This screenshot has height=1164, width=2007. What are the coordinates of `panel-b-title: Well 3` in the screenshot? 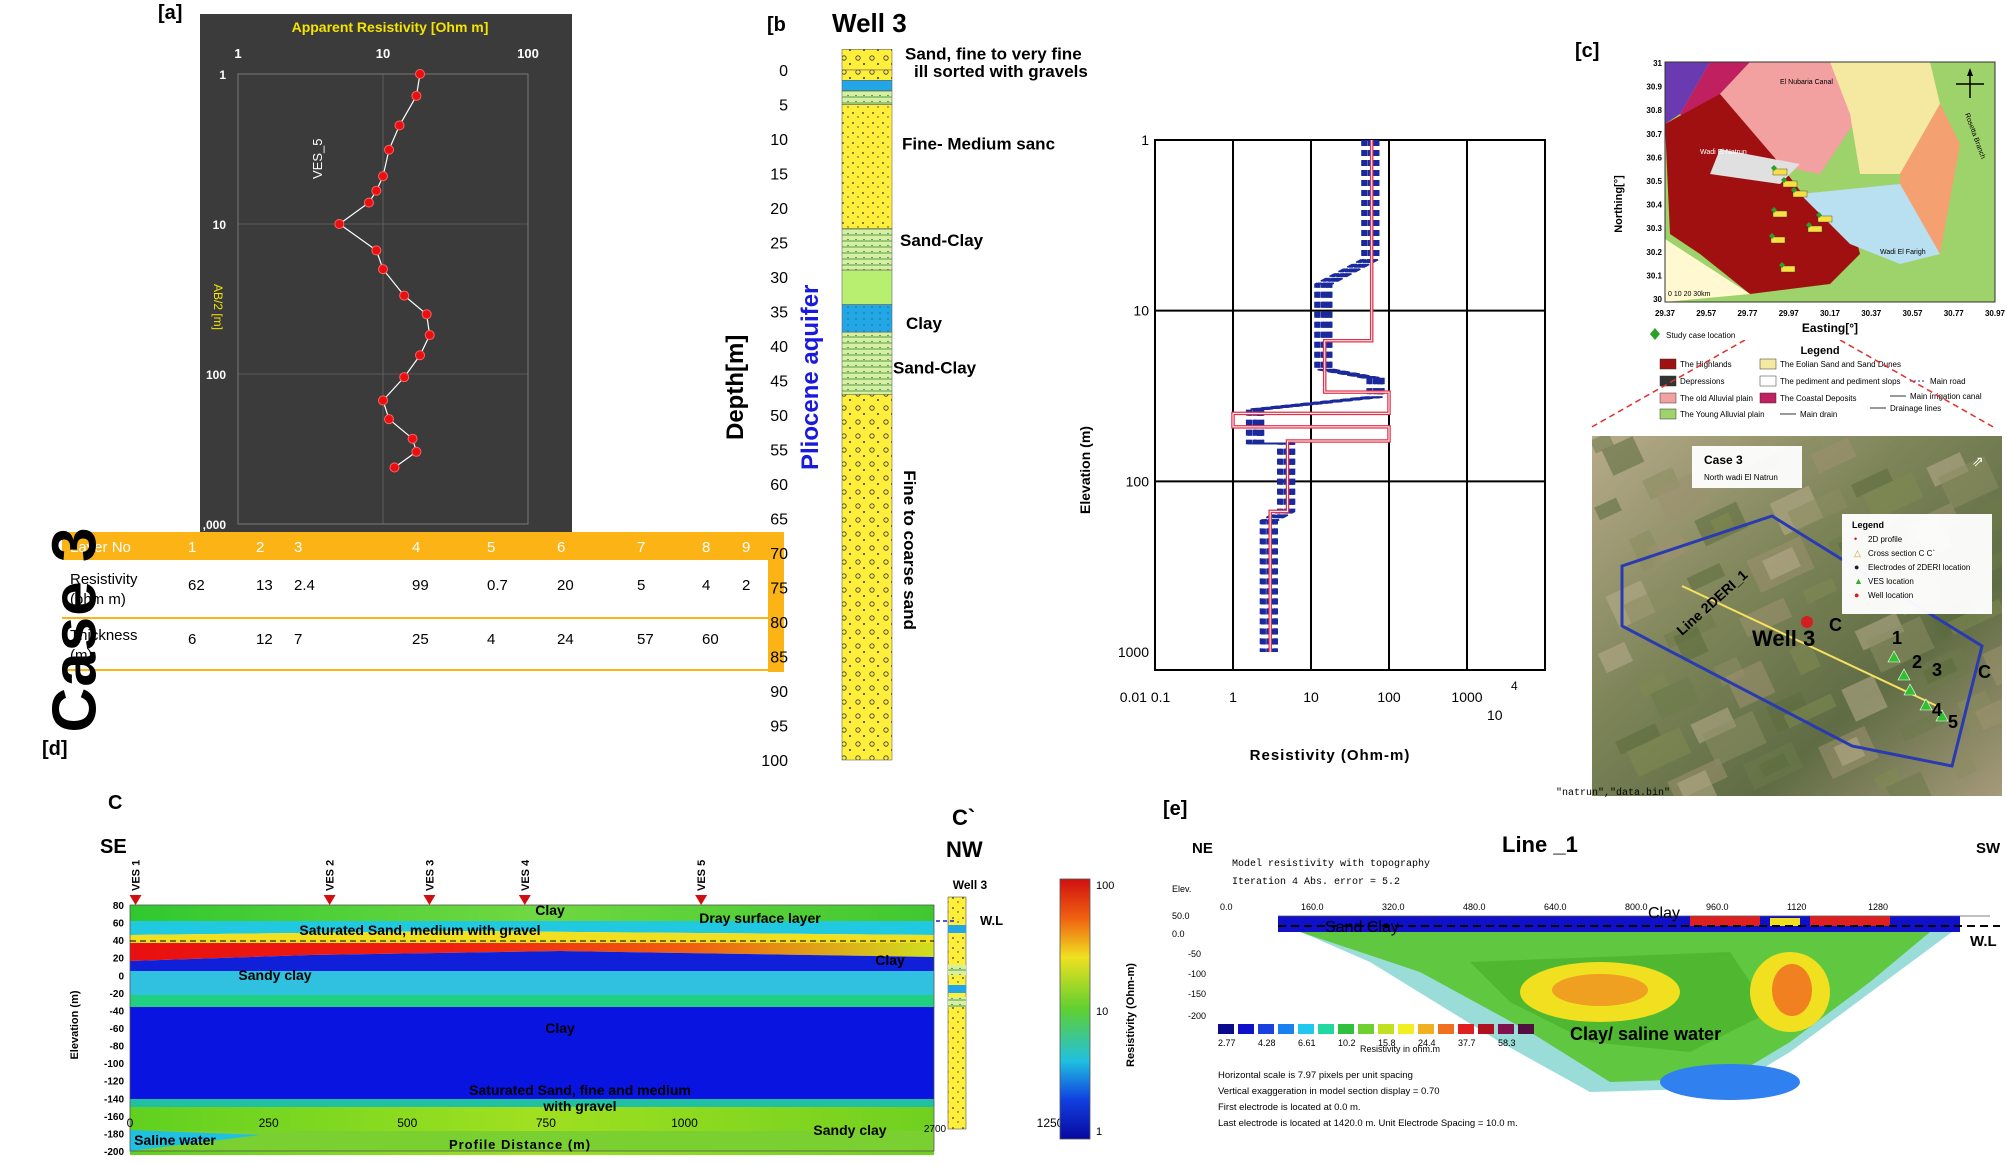 It's located at (869, 23).